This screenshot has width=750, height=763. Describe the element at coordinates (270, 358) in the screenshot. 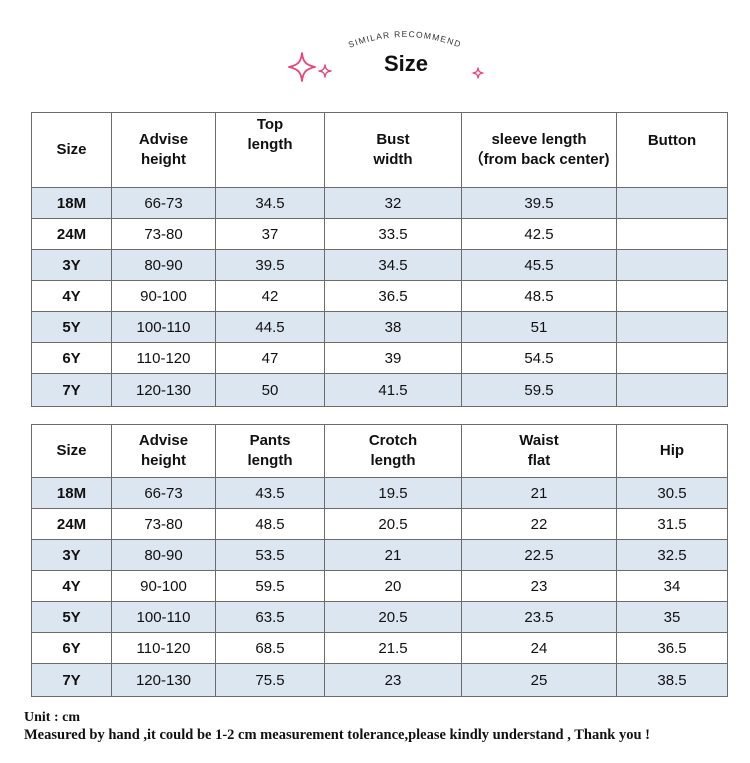

I see `table-cell-col-3: 47` at that location.